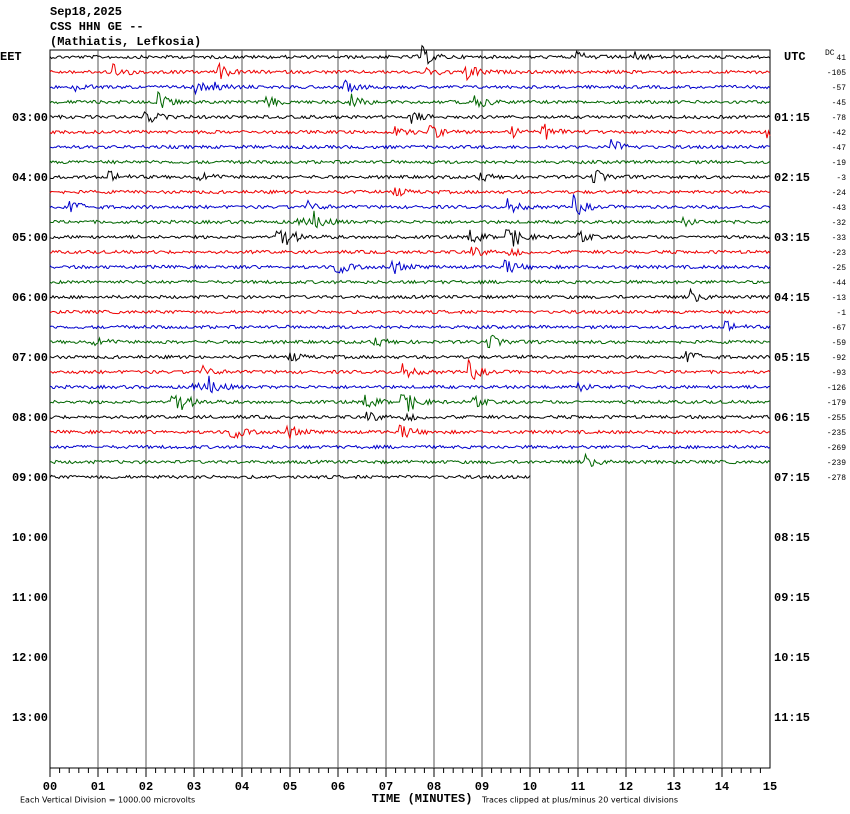  I want to click on dc-offset: -78, so click(839, 118).